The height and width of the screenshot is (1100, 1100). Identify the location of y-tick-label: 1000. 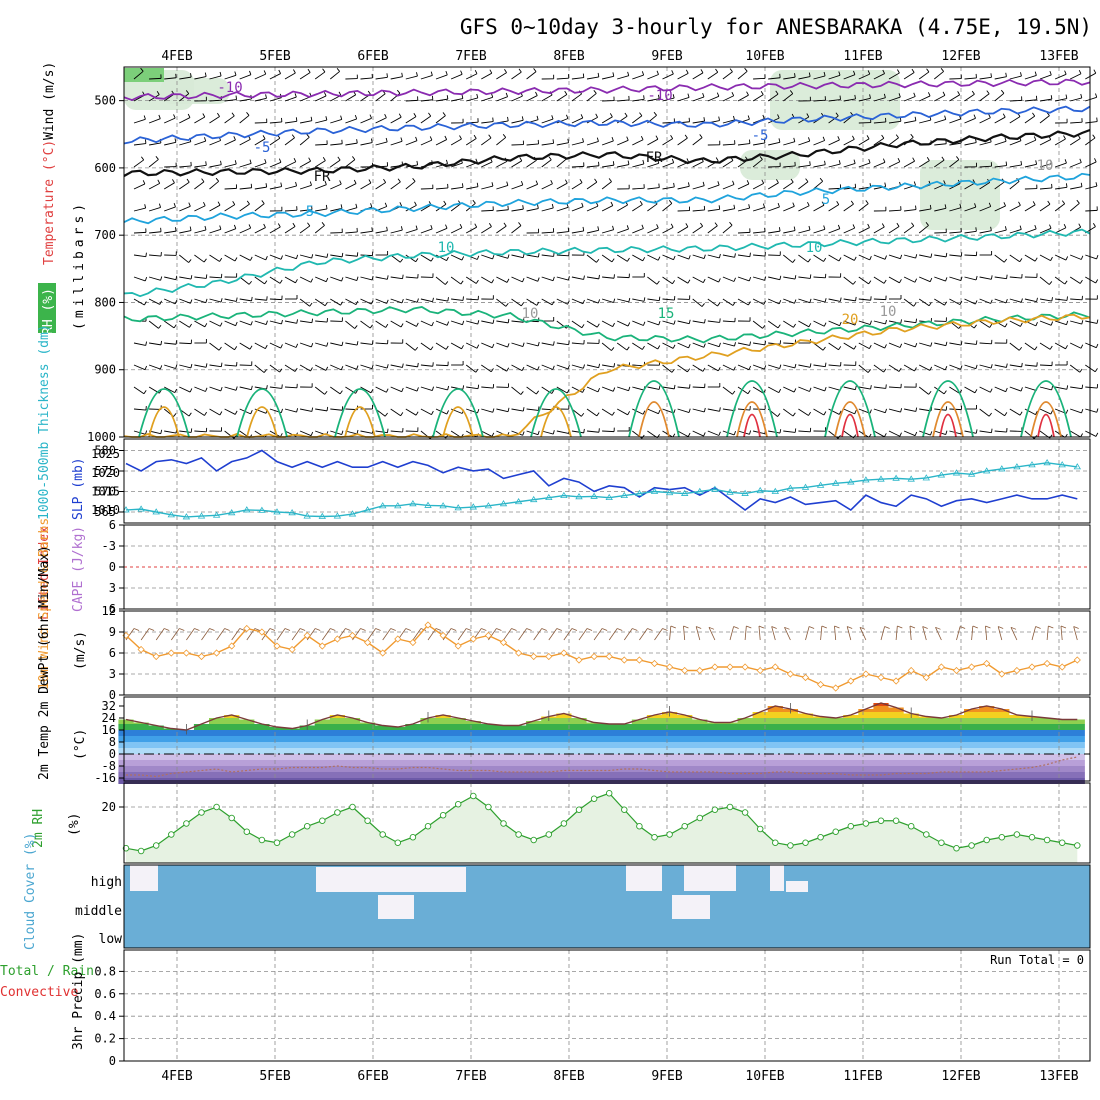
(101, 437).